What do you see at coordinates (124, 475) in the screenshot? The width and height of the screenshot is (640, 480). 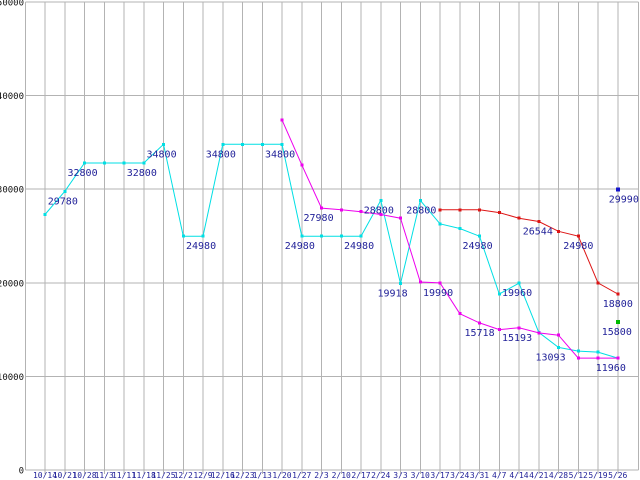 I see `x-axis-label: 11/11` at bounding box center [124, 475].